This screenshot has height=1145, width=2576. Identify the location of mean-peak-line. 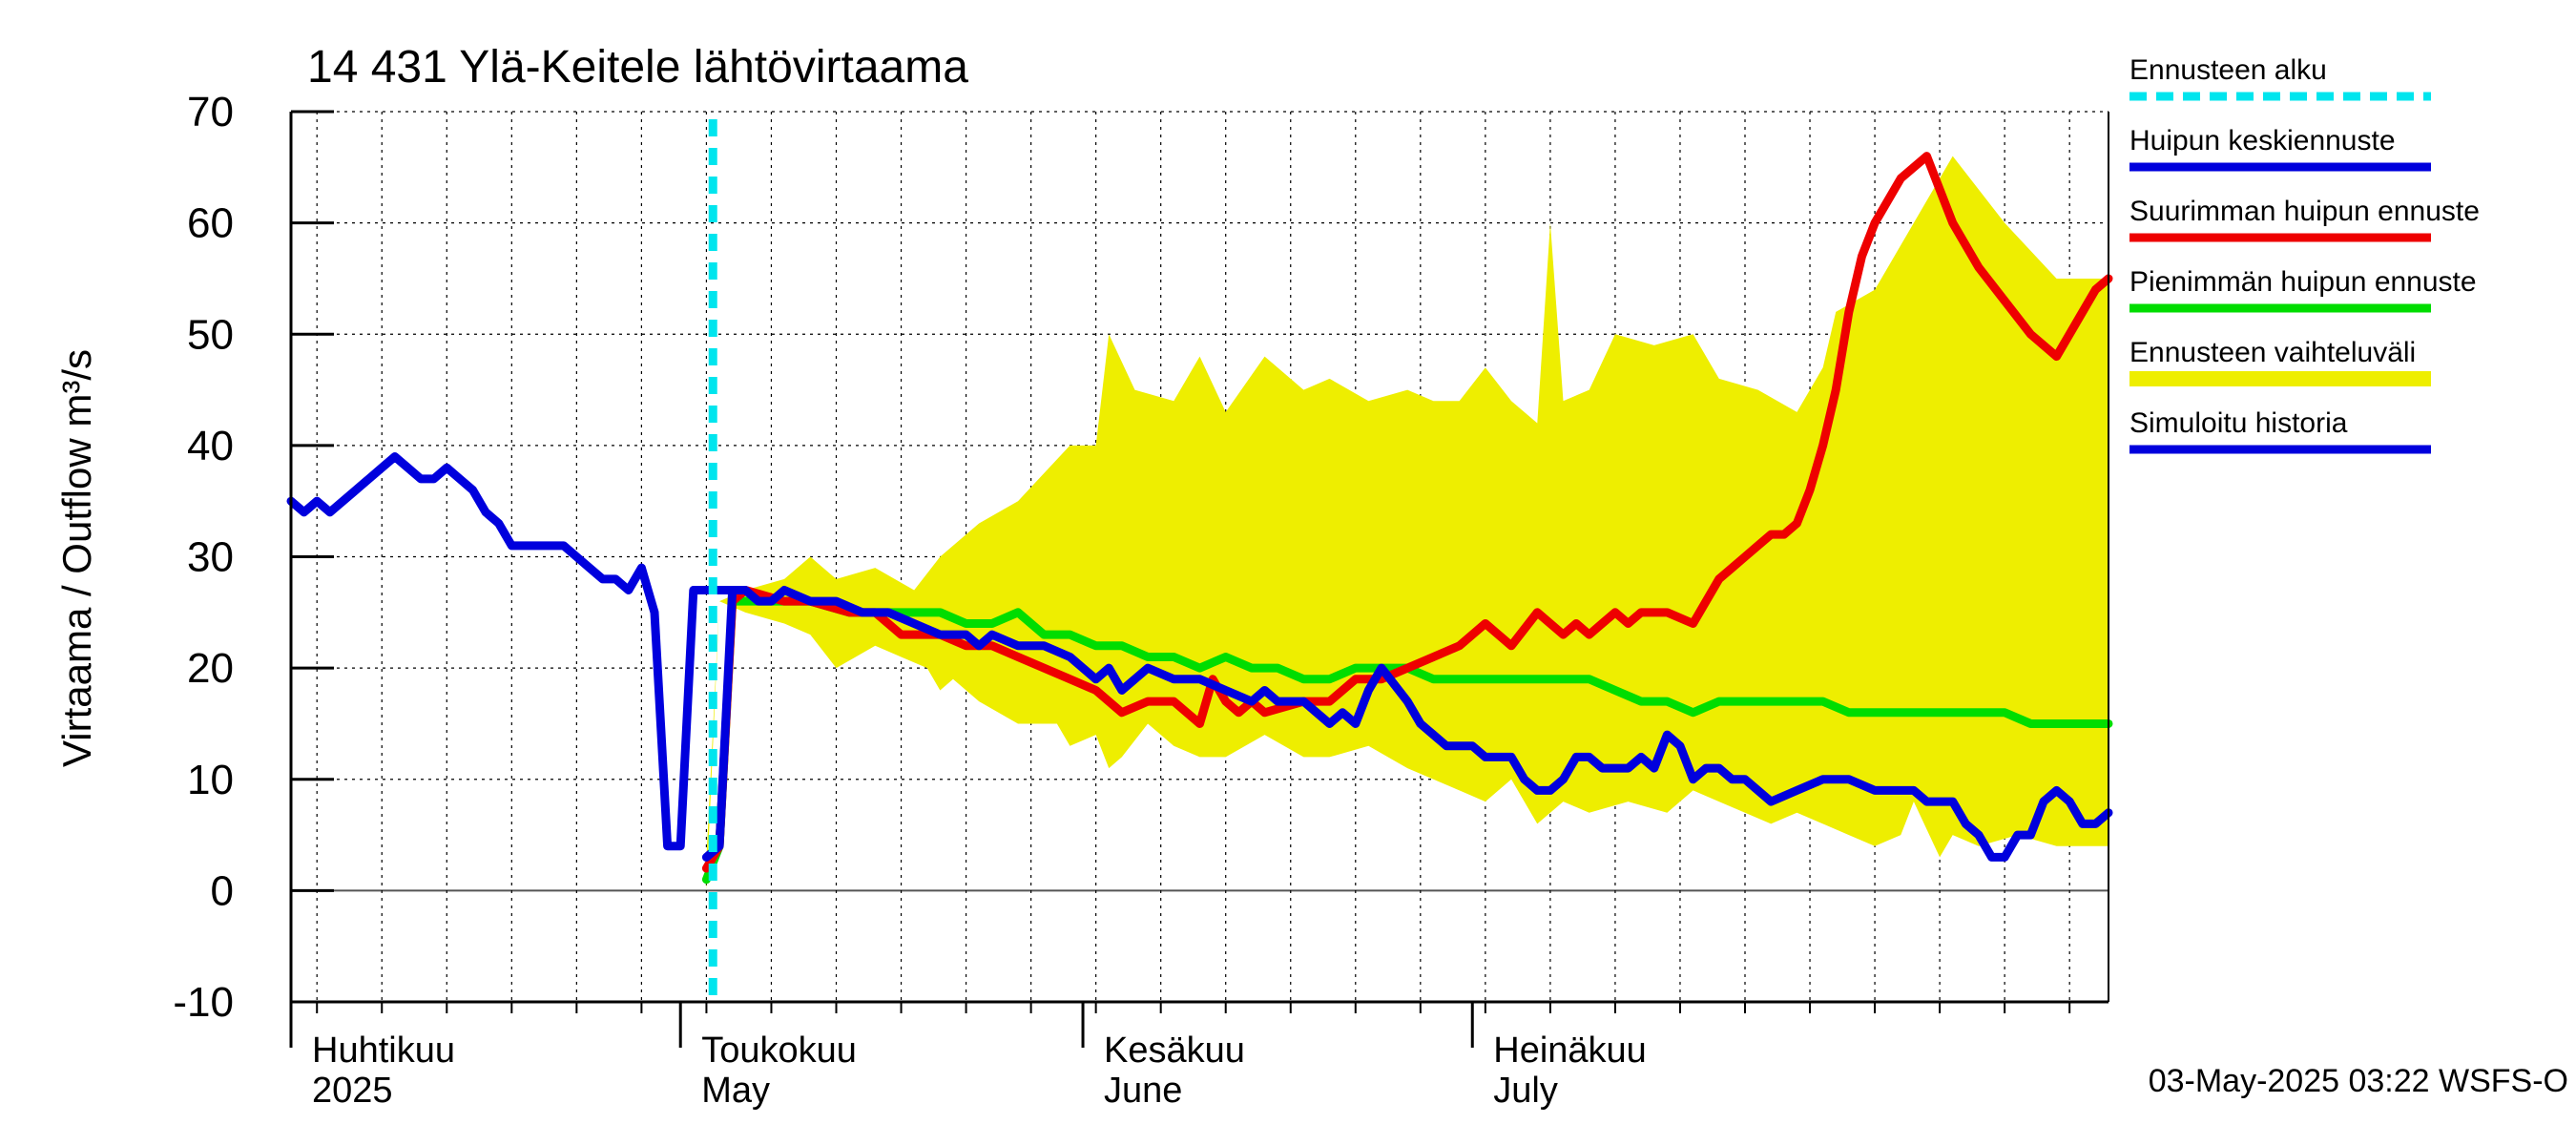
(1407, 723).